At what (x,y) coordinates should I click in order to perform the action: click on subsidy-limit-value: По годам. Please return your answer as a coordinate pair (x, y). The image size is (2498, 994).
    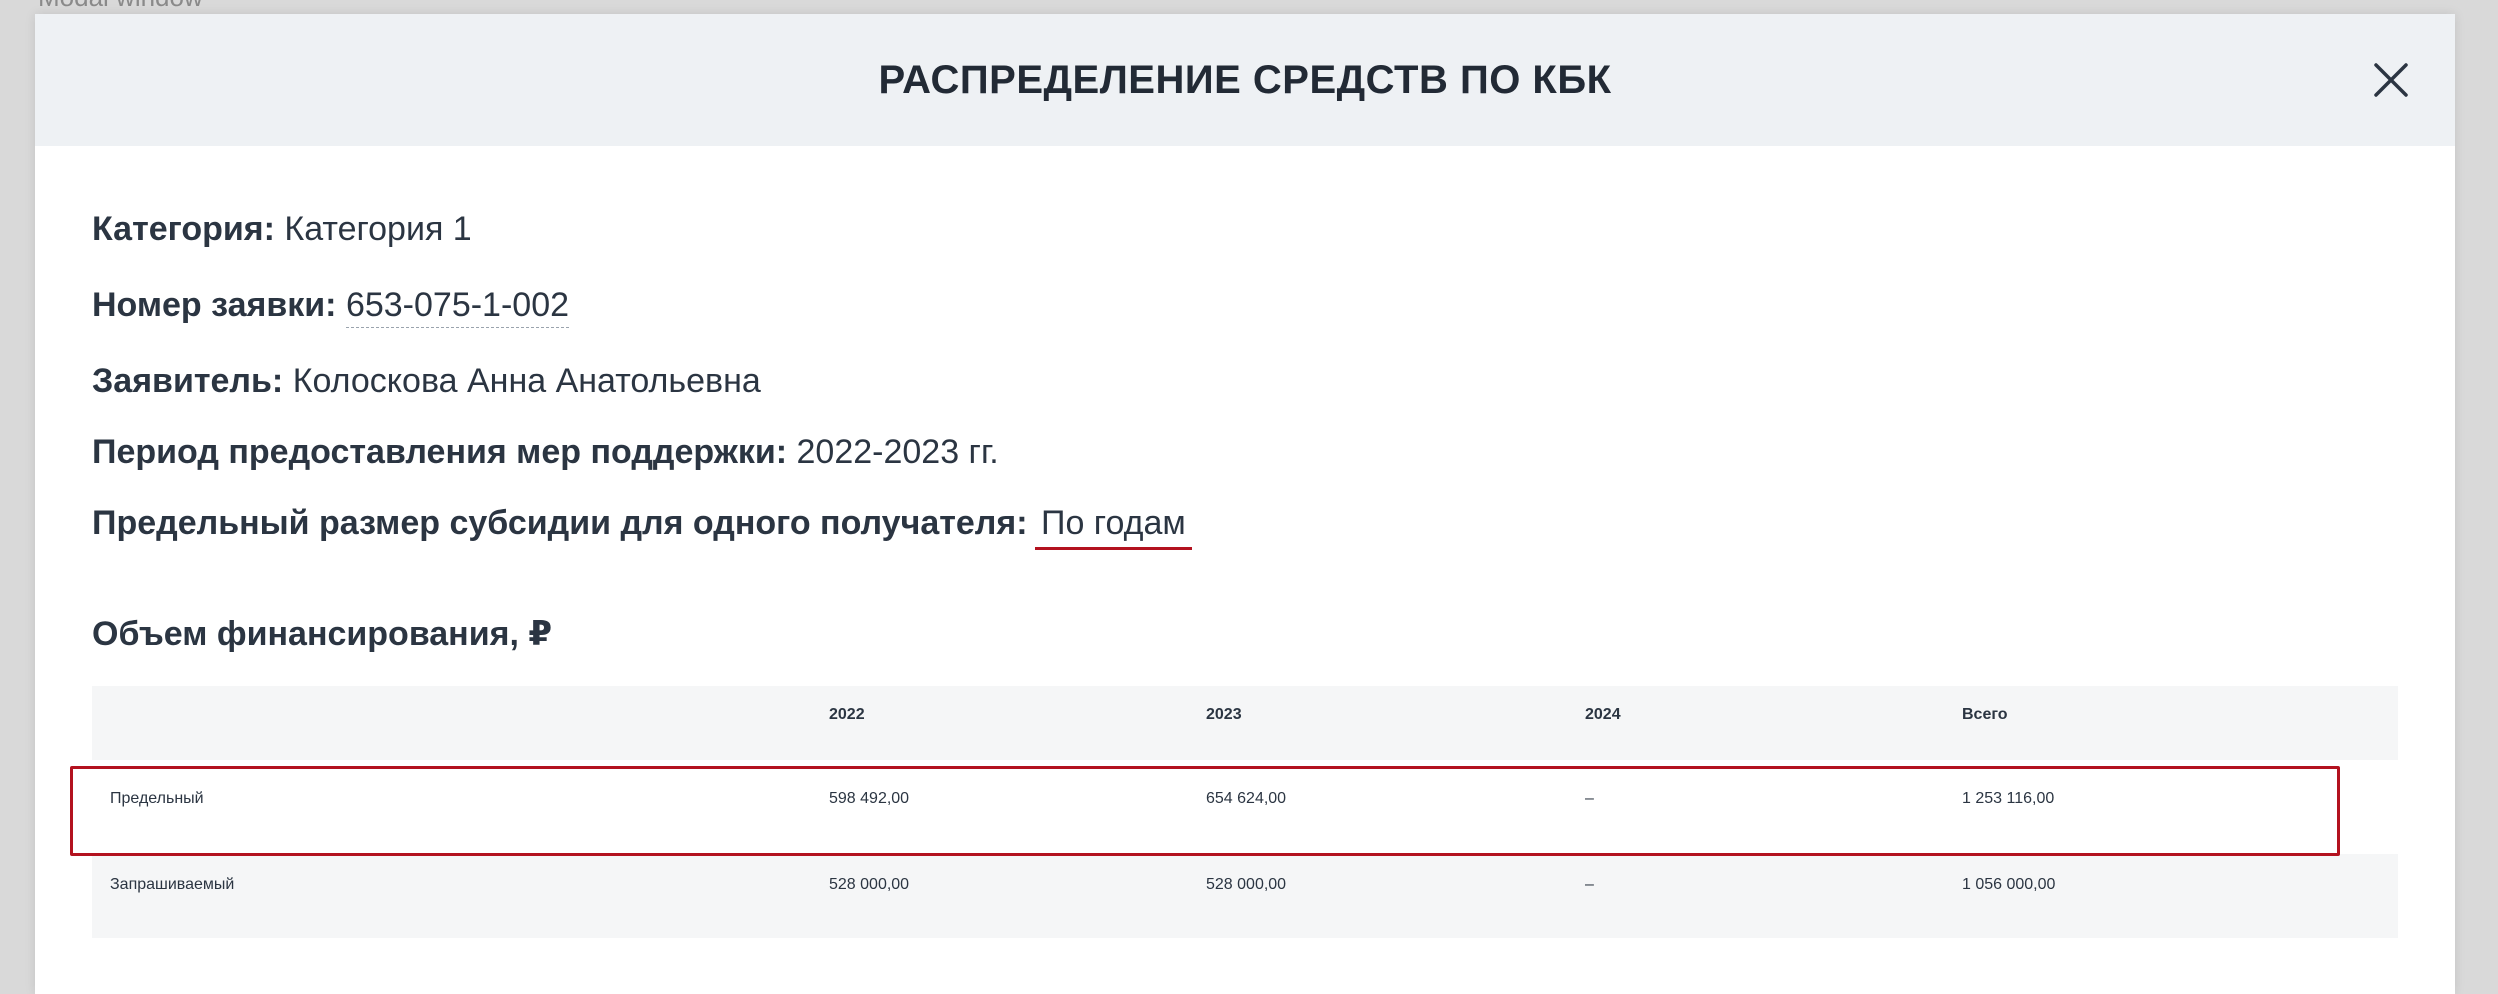
    Looking at the image, I should click on (1113, 527).